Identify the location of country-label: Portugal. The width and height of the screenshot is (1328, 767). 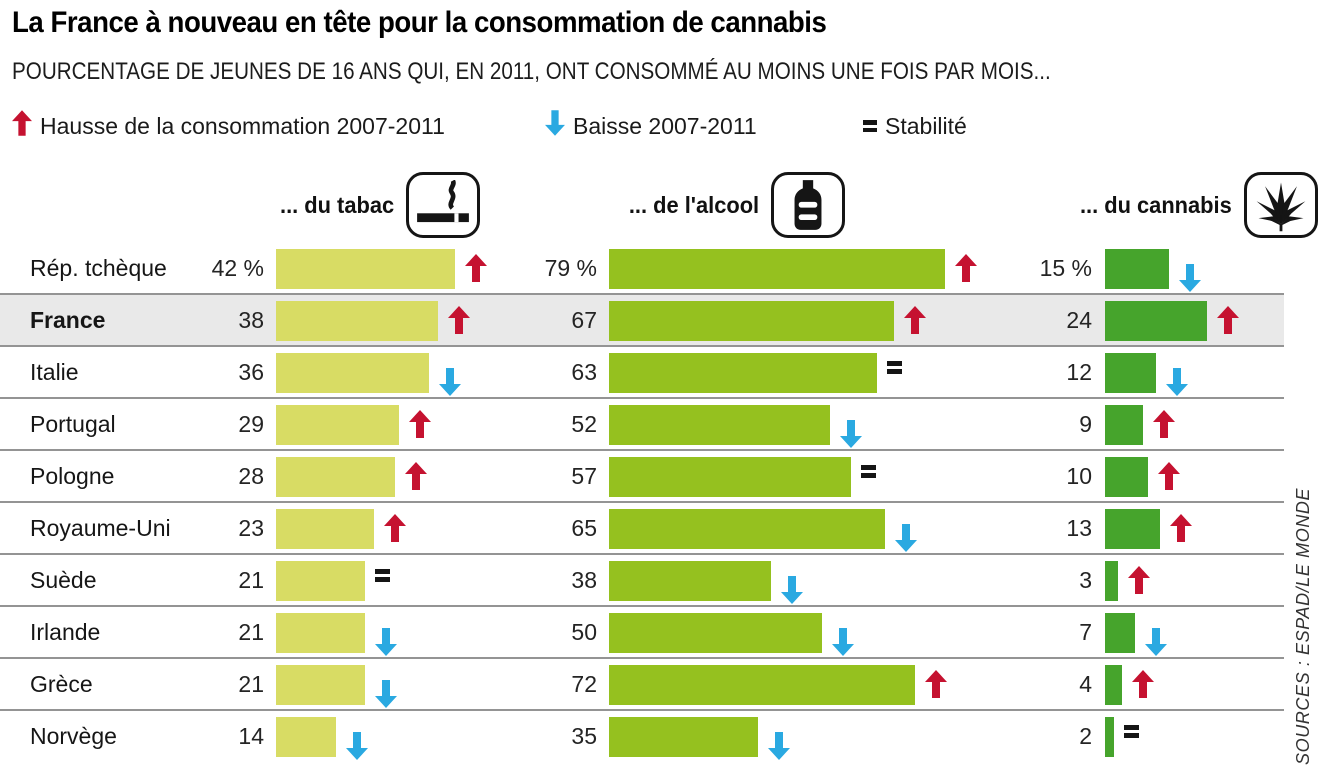
(73, 424).